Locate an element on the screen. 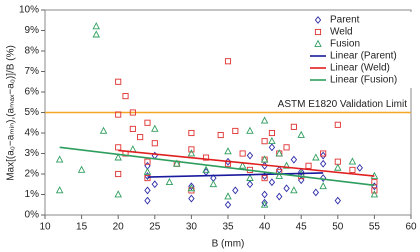 Image resolution: width=420 pixels, height=252 pixels. x-tick-label: 60 is located at coordinates (411, 227).